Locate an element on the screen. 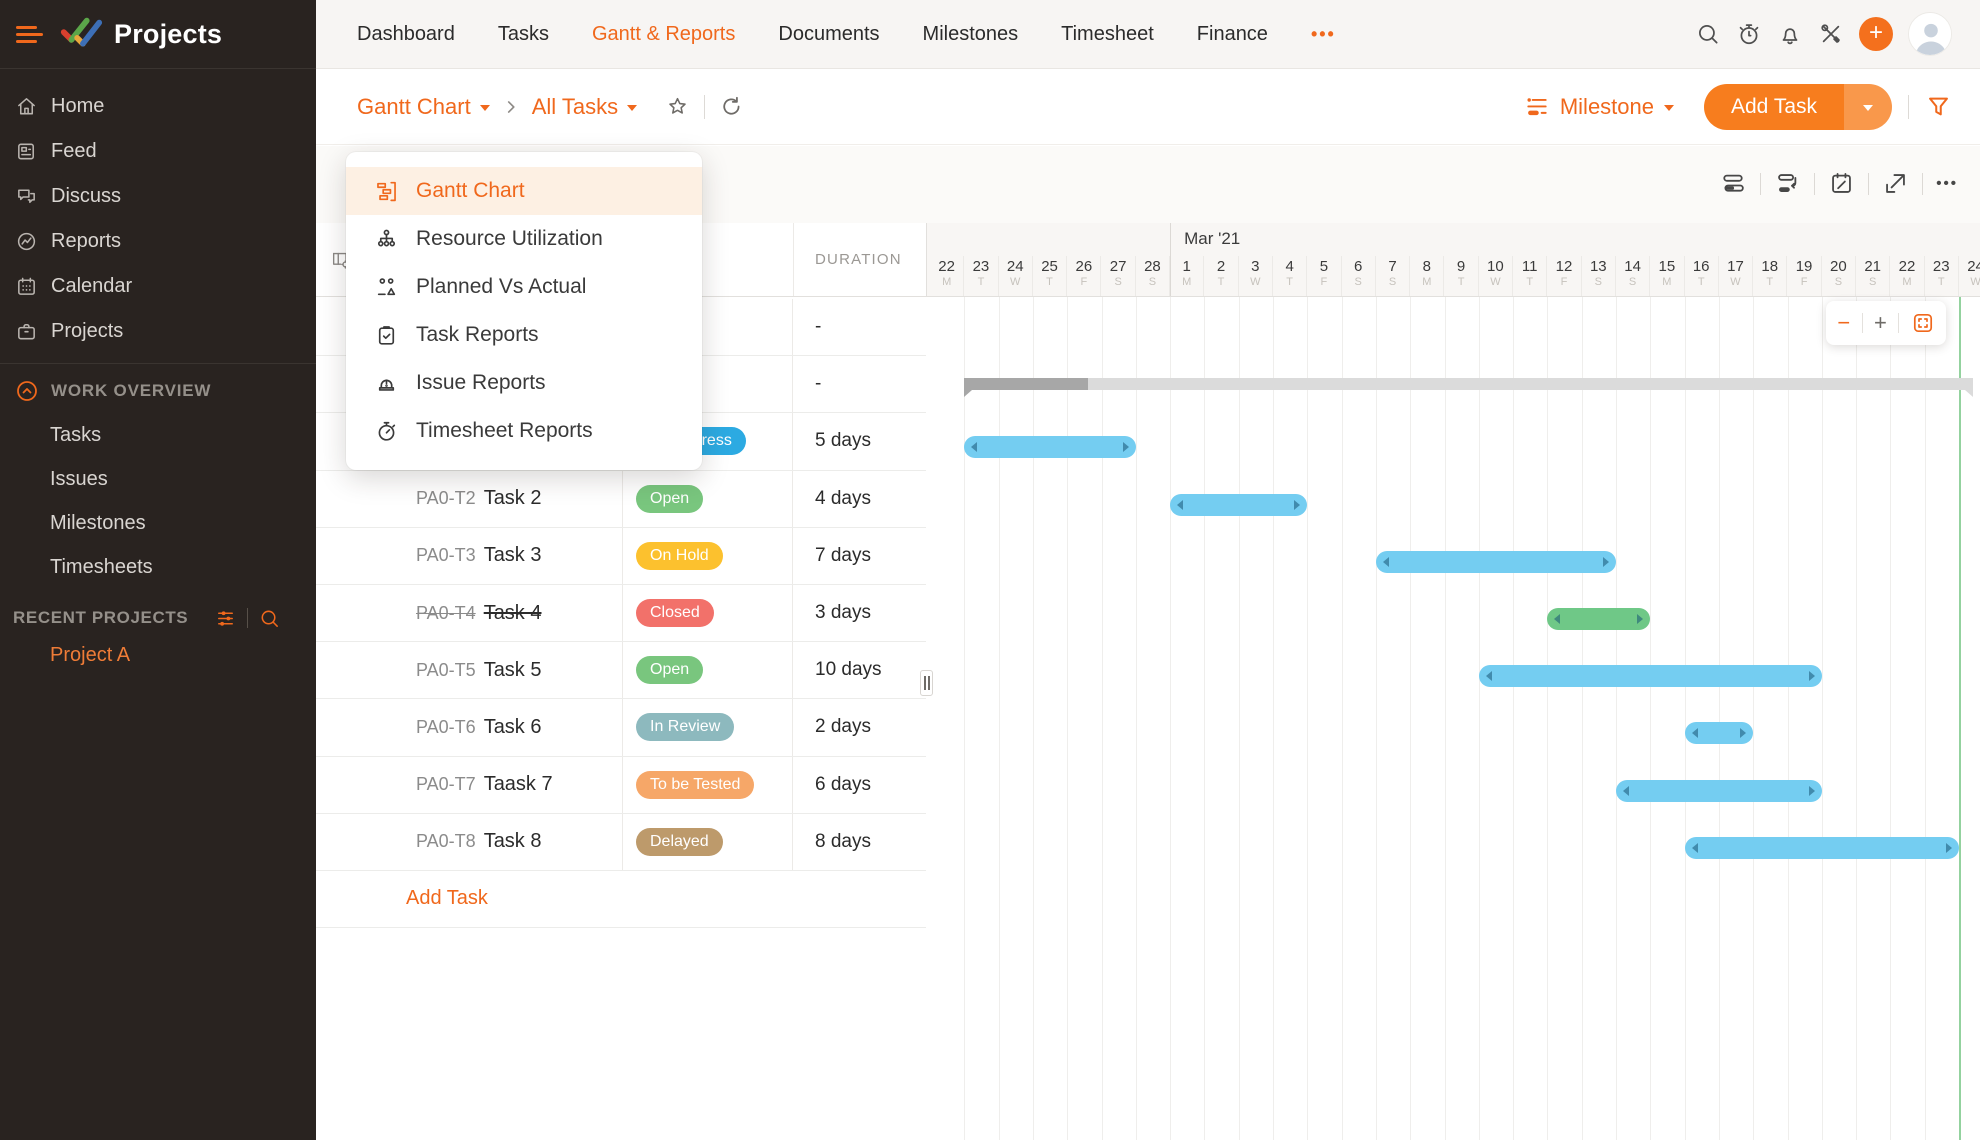 The image size is (1980, 1140). menu-item-task-reports: Task Reports is located at coordinates (524, 335).